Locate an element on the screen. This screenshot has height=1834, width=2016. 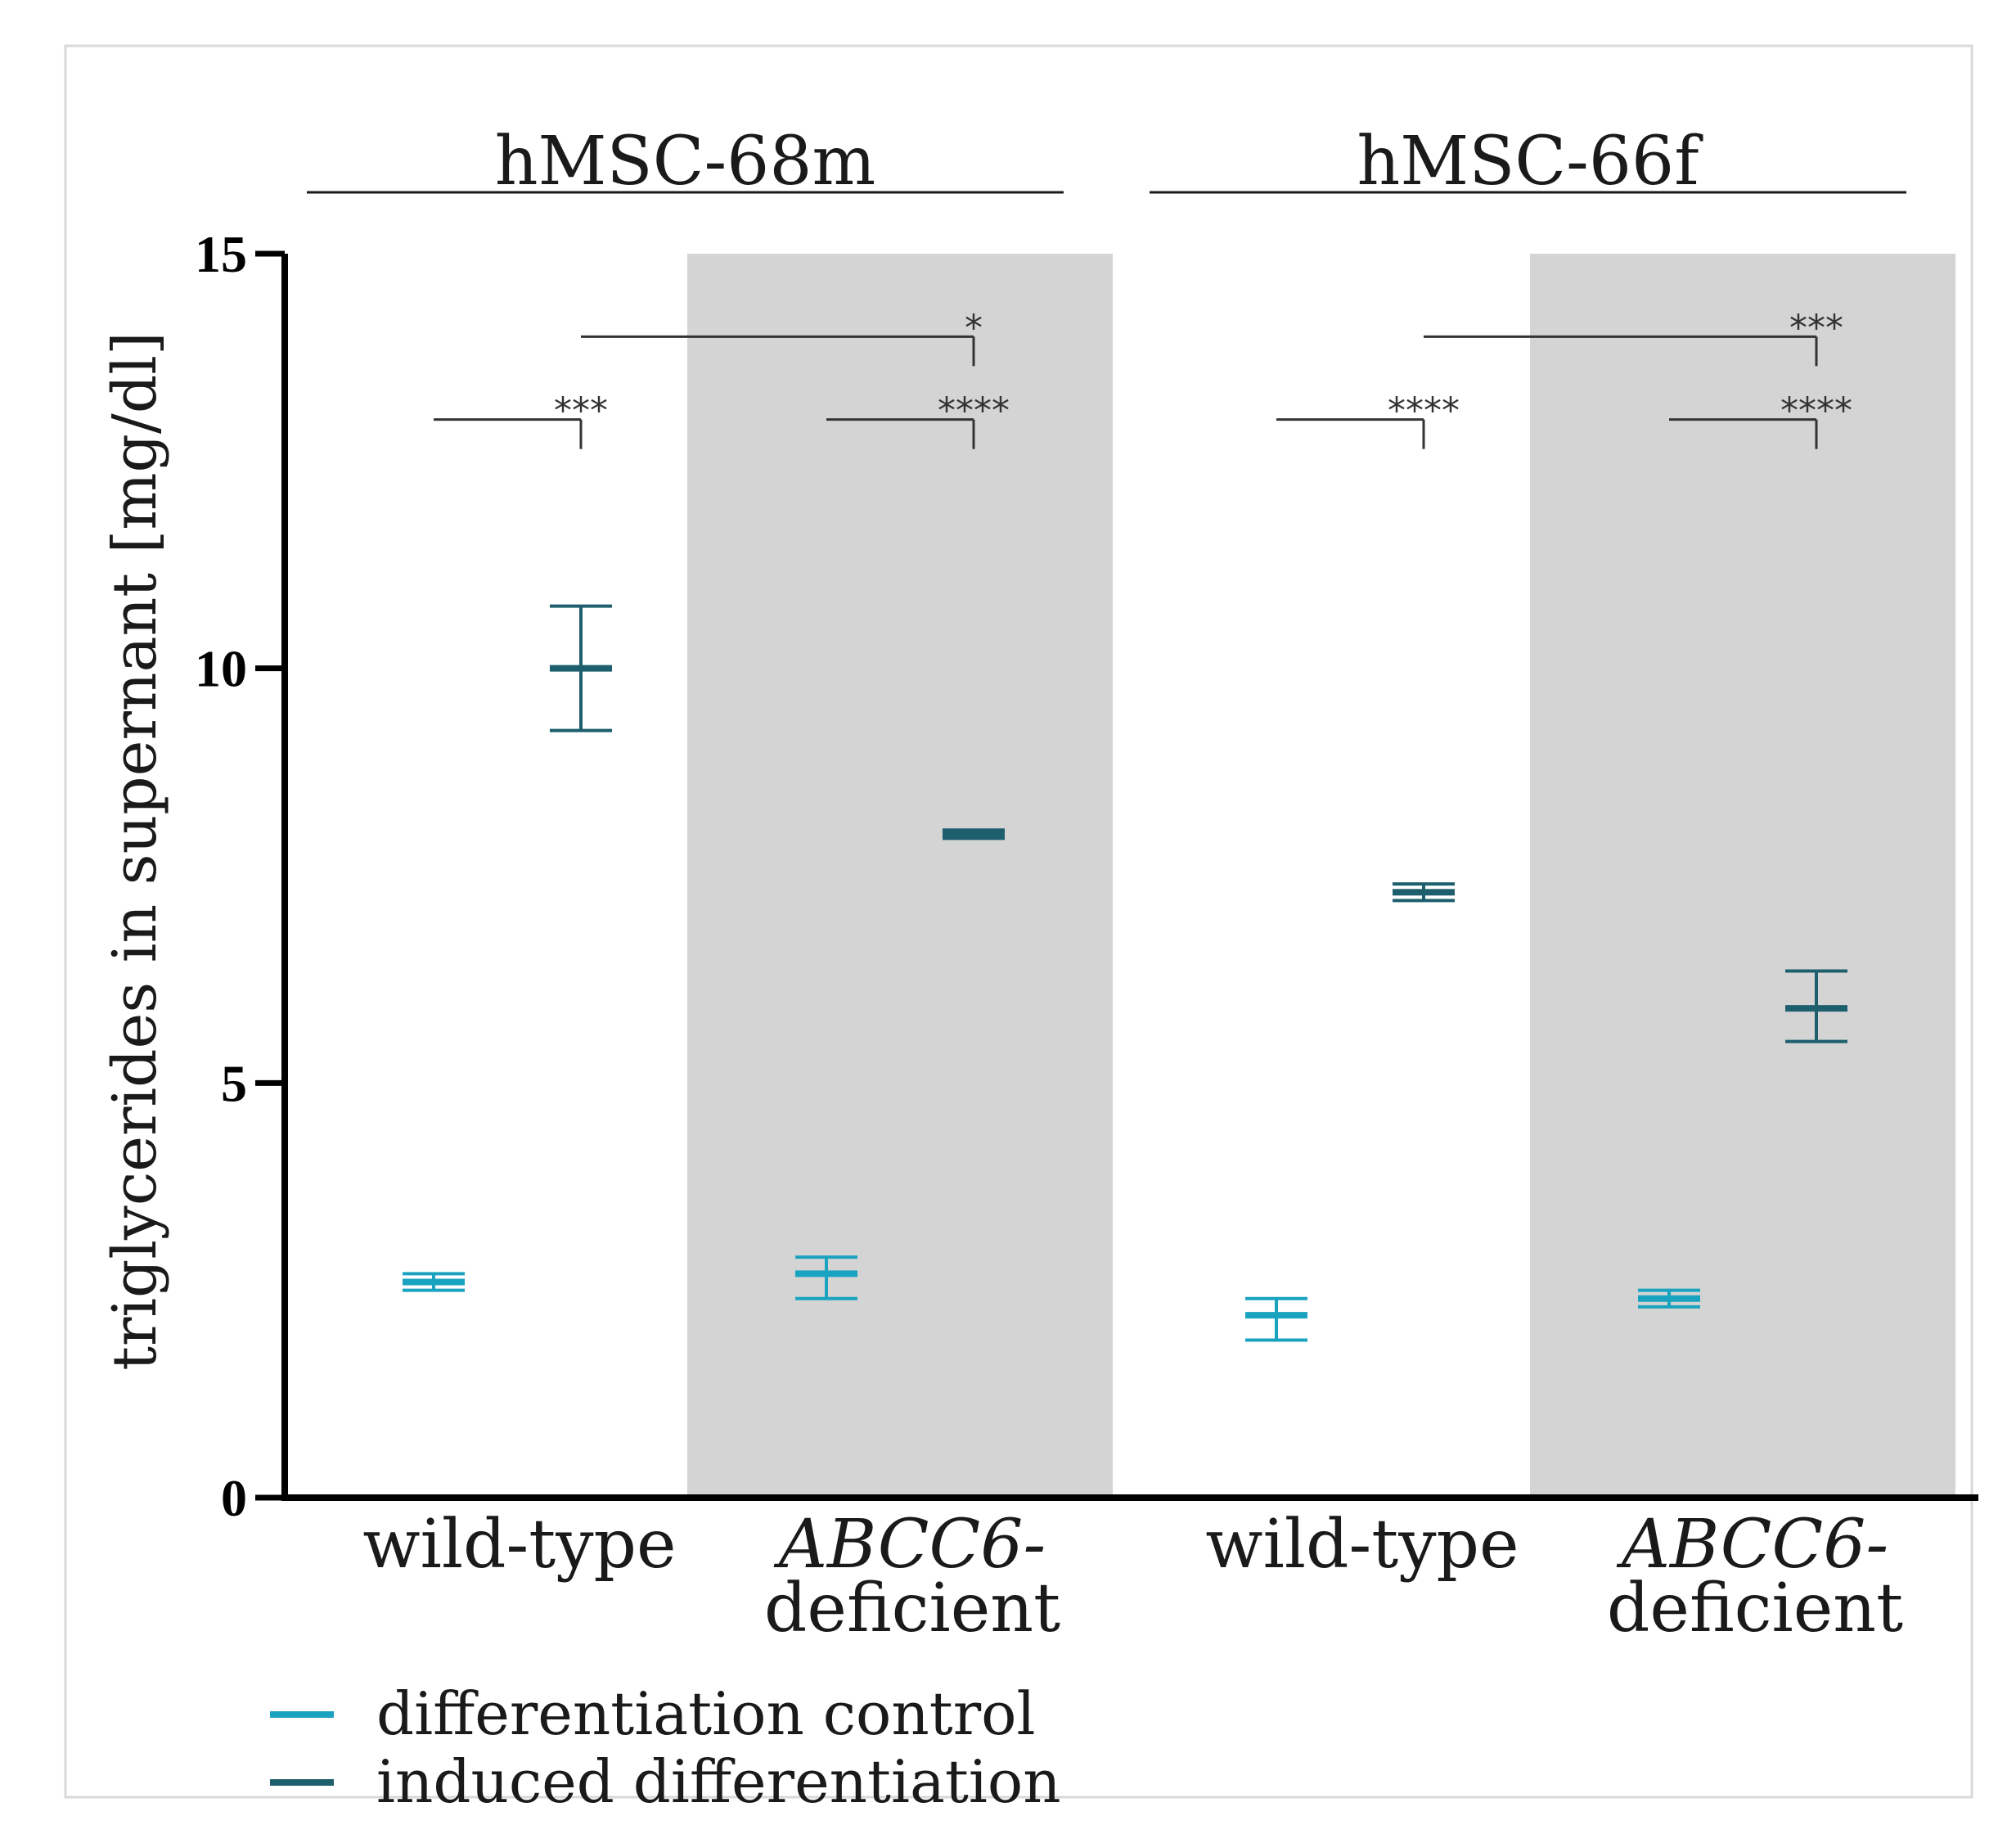
significance-5: *** is located at coordinates (1634, 337).